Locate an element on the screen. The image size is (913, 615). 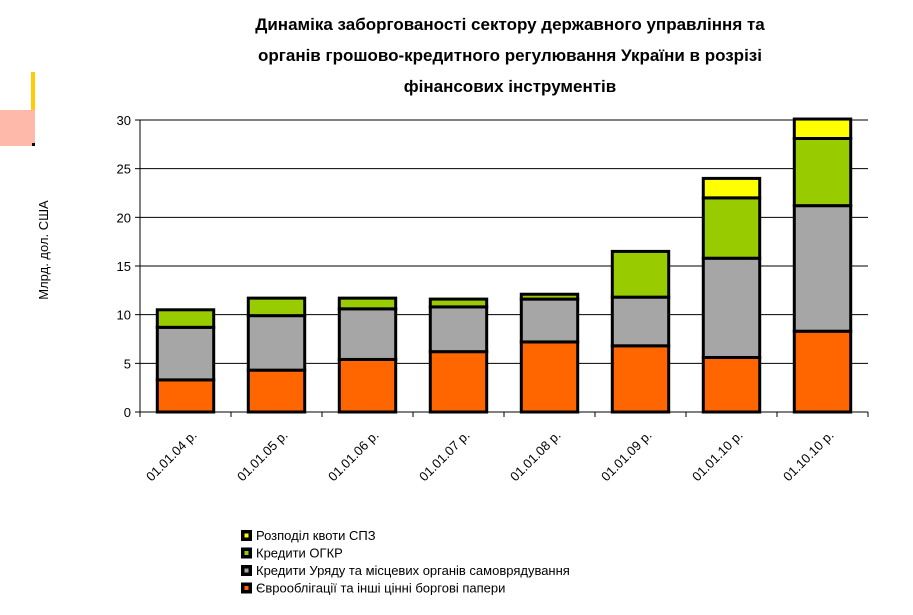
chart-title-line-3: фінансових інструментів is located at coordinates (510, 86).